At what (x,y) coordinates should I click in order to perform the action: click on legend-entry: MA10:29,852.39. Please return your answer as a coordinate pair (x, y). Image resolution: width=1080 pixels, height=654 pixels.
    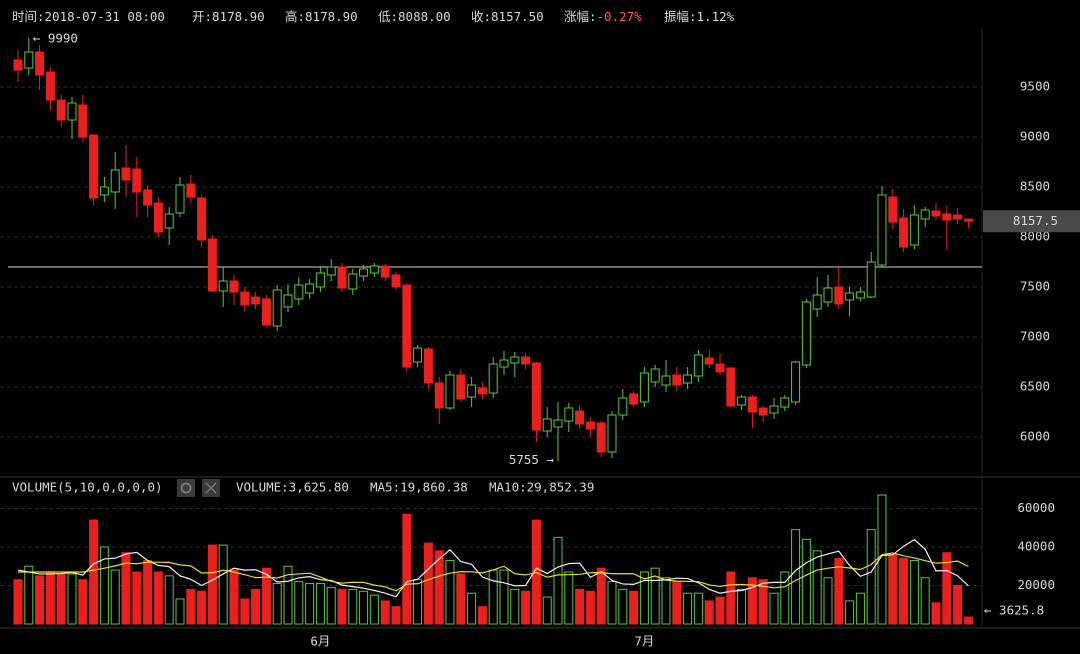
    Looking at the image, I should click on (541, 487).